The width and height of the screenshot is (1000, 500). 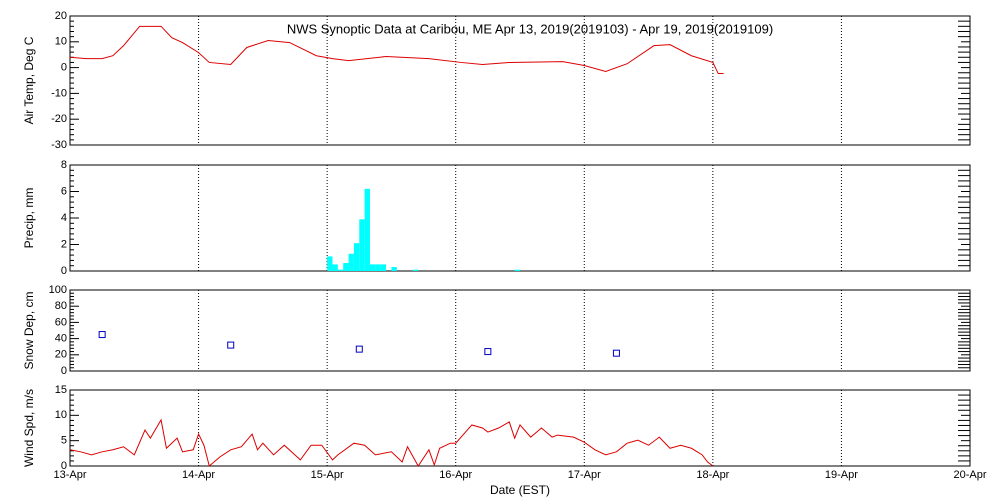 I want to click on x-tick-label: 13-Apr, so click(x=69, y=475).